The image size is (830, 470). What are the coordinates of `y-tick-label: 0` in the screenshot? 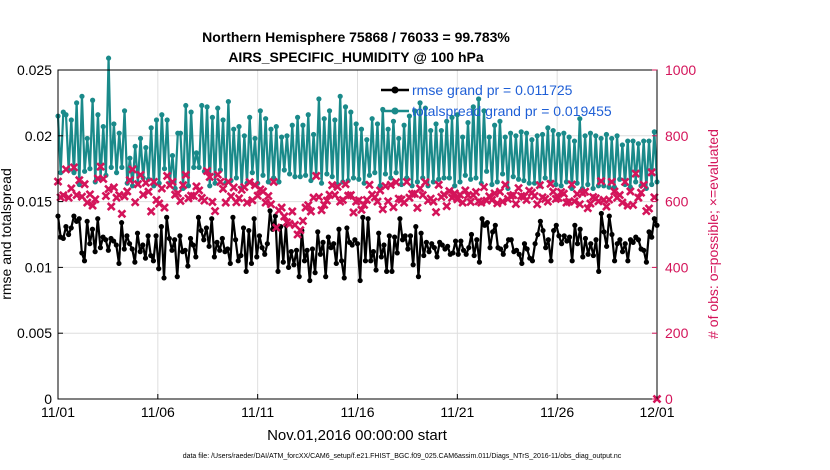 It's located at (48, 399).